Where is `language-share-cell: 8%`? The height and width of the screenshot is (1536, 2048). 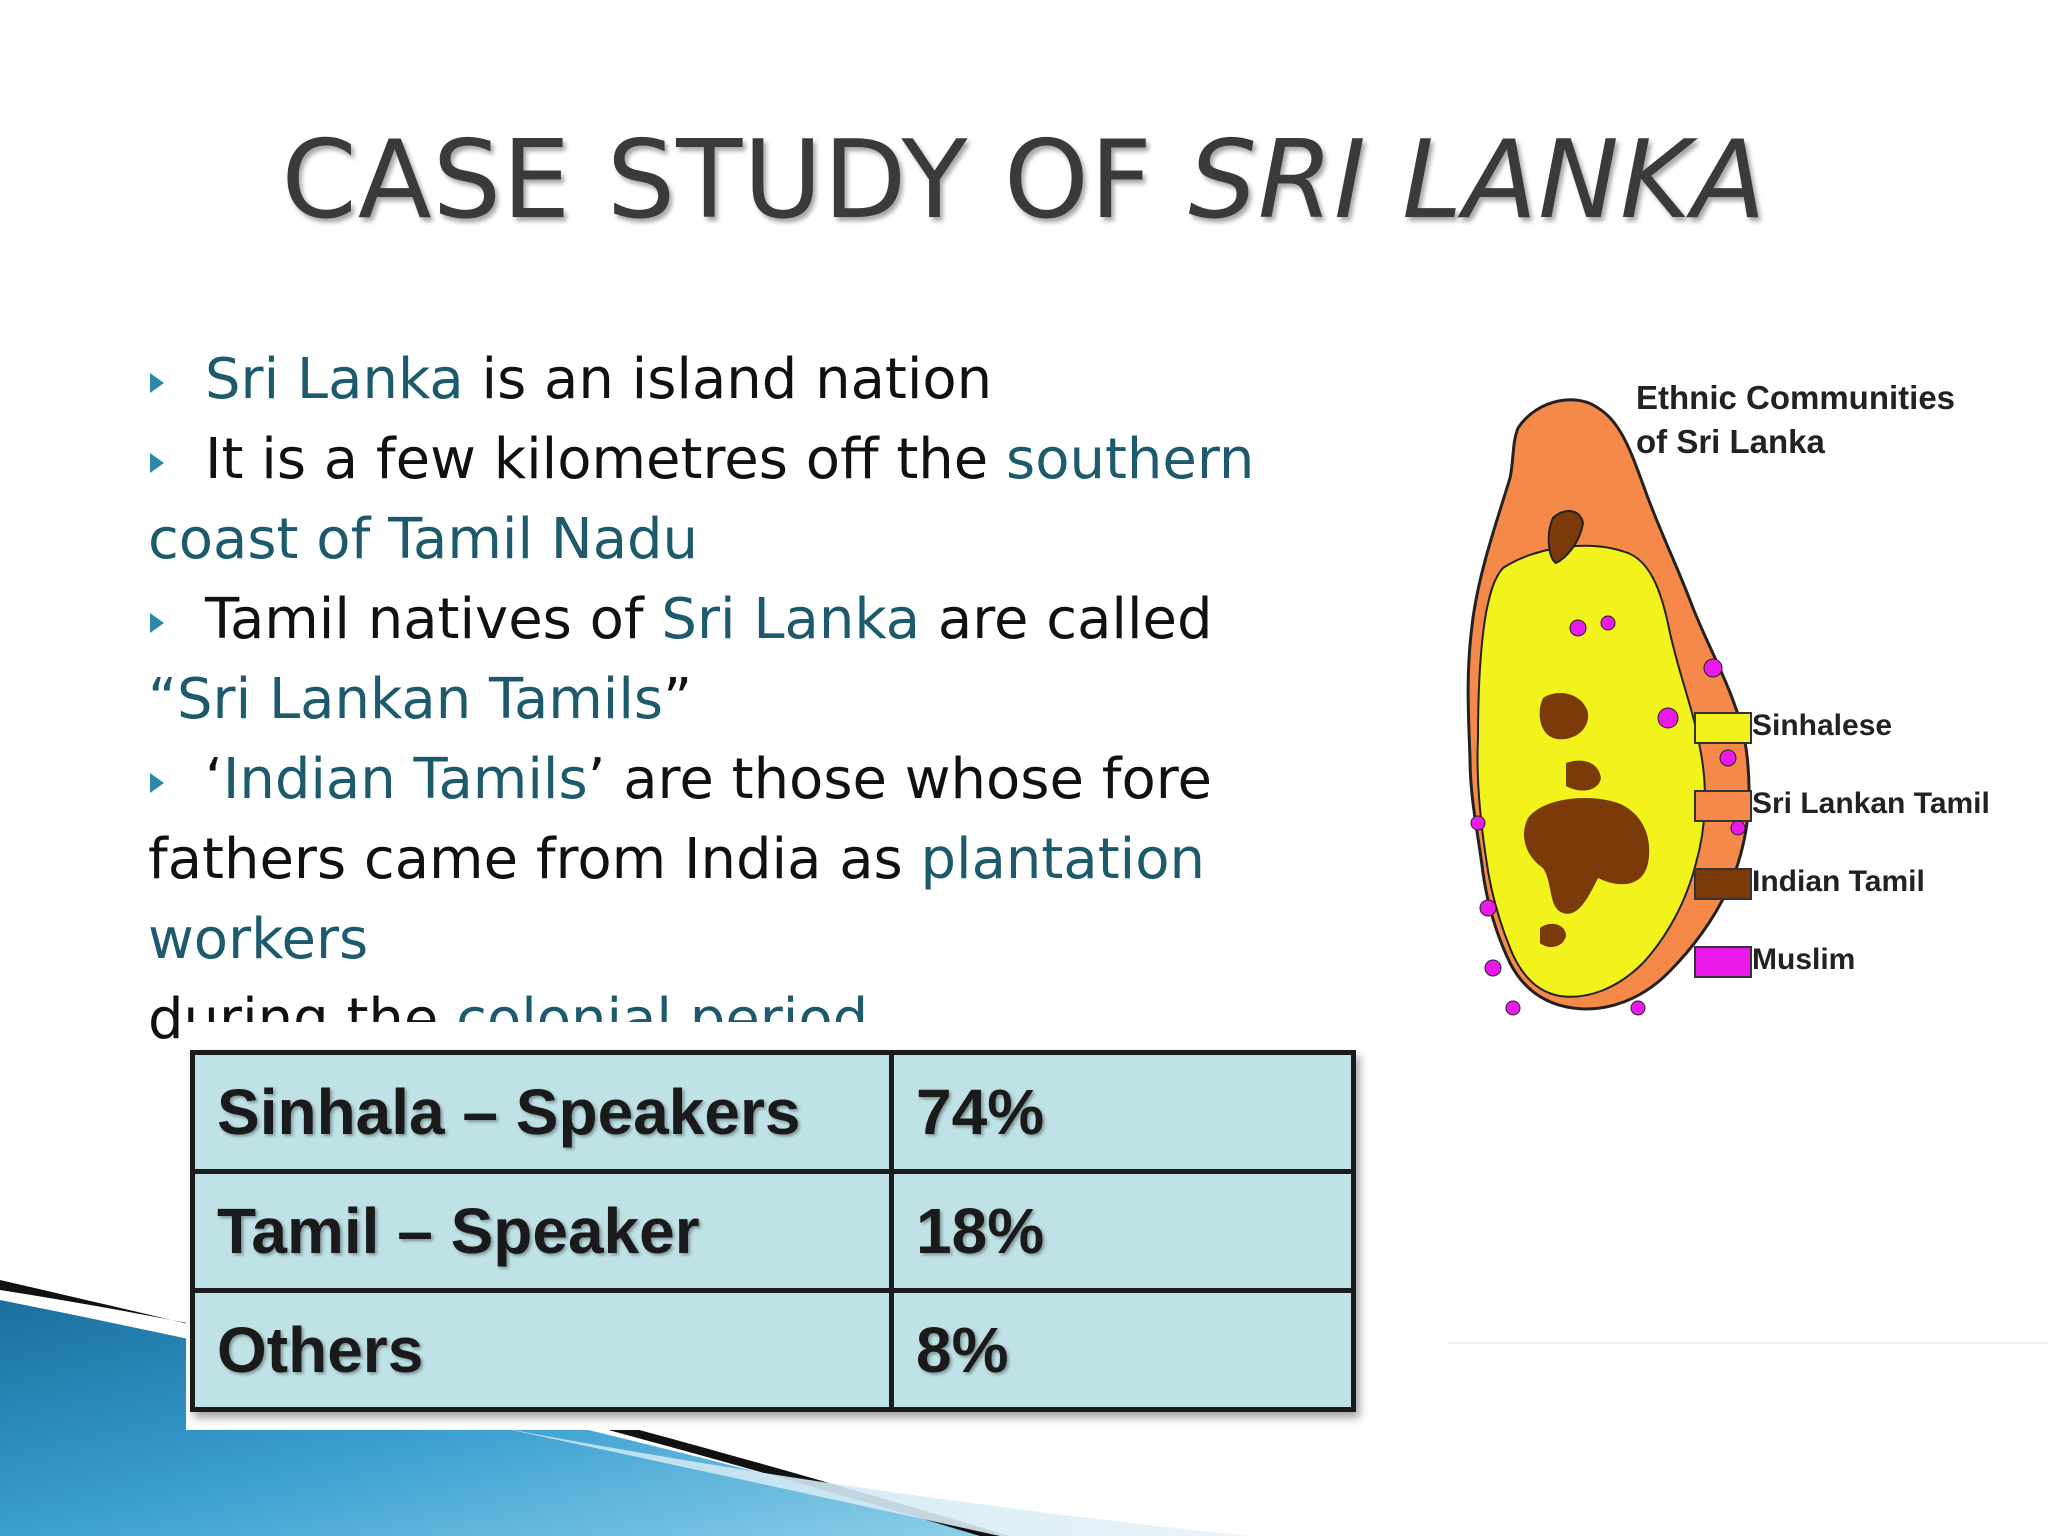
language-share-cell: 8% is located at coordinates (1122, 1350).